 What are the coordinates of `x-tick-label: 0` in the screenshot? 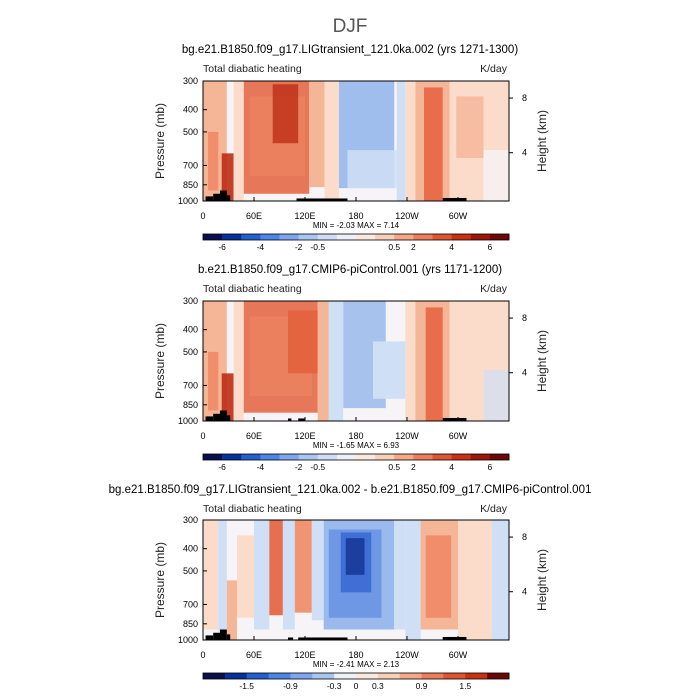 It's located at (202, 216).